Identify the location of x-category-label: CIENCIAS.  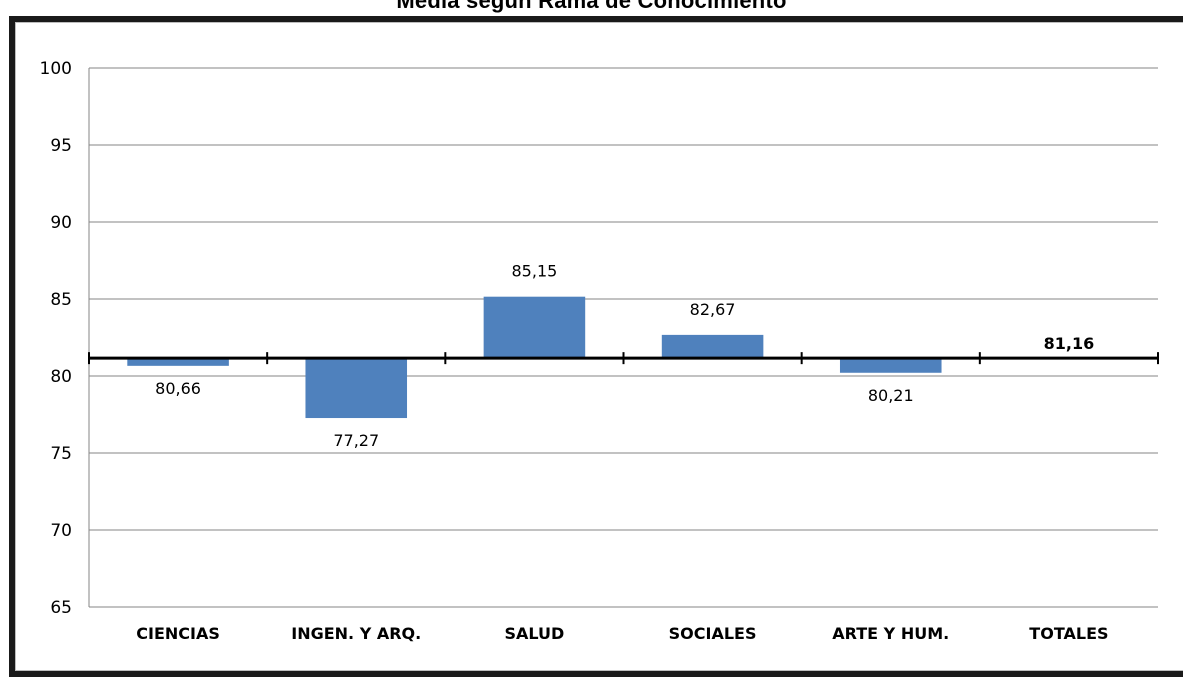
(178, 633).